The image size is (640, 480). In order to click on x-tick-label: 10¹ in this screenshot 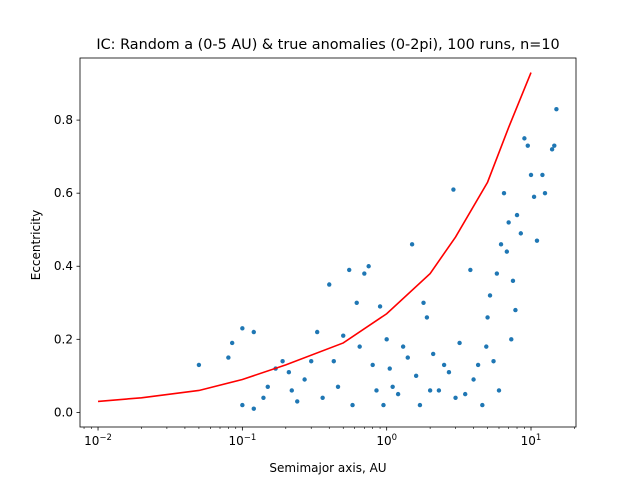, I will do `click(531, 440)`.